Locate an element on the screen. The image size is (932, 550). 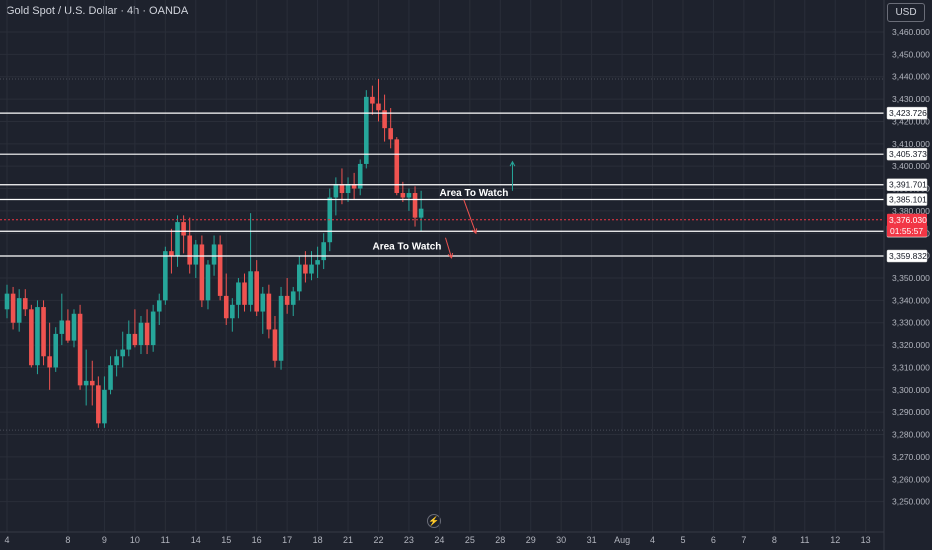
x-tick-label: Aug is located at coordinates (622, 540).